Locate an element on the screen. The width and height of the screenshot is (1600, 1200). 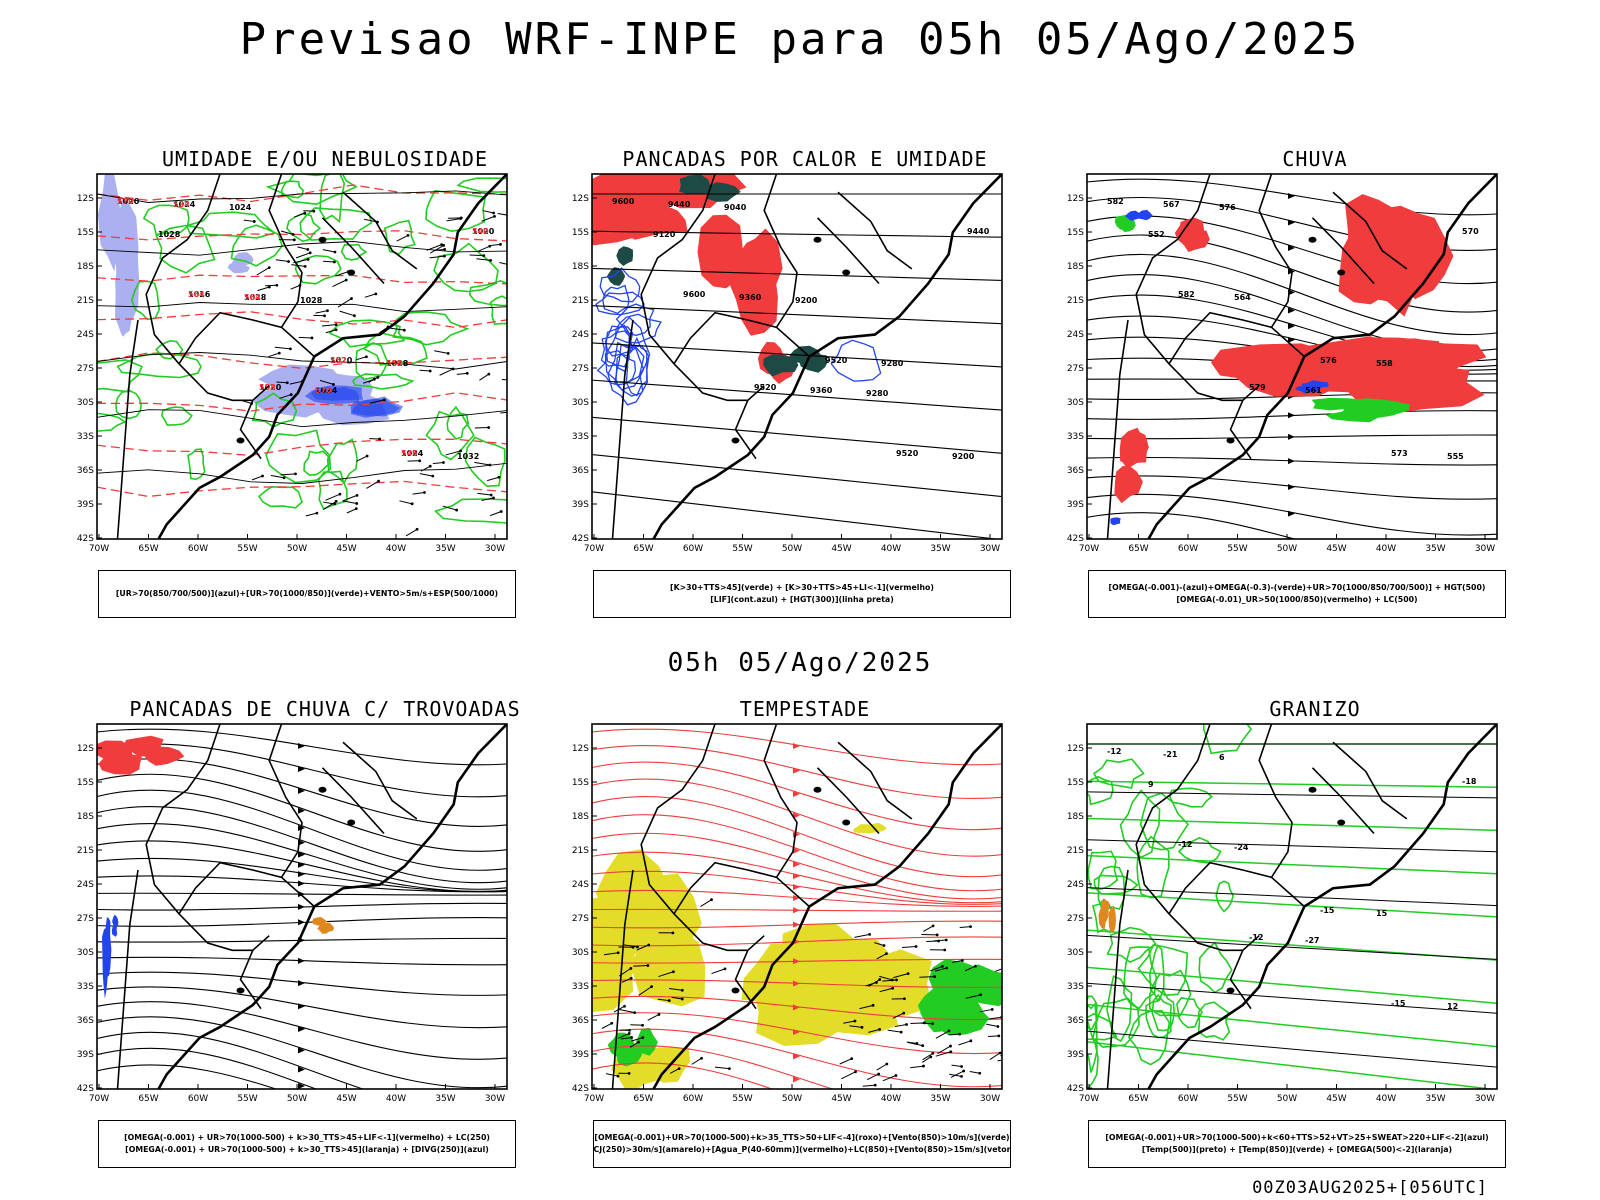
lon-tick-label: 45W is located at coordinates (346, 549).